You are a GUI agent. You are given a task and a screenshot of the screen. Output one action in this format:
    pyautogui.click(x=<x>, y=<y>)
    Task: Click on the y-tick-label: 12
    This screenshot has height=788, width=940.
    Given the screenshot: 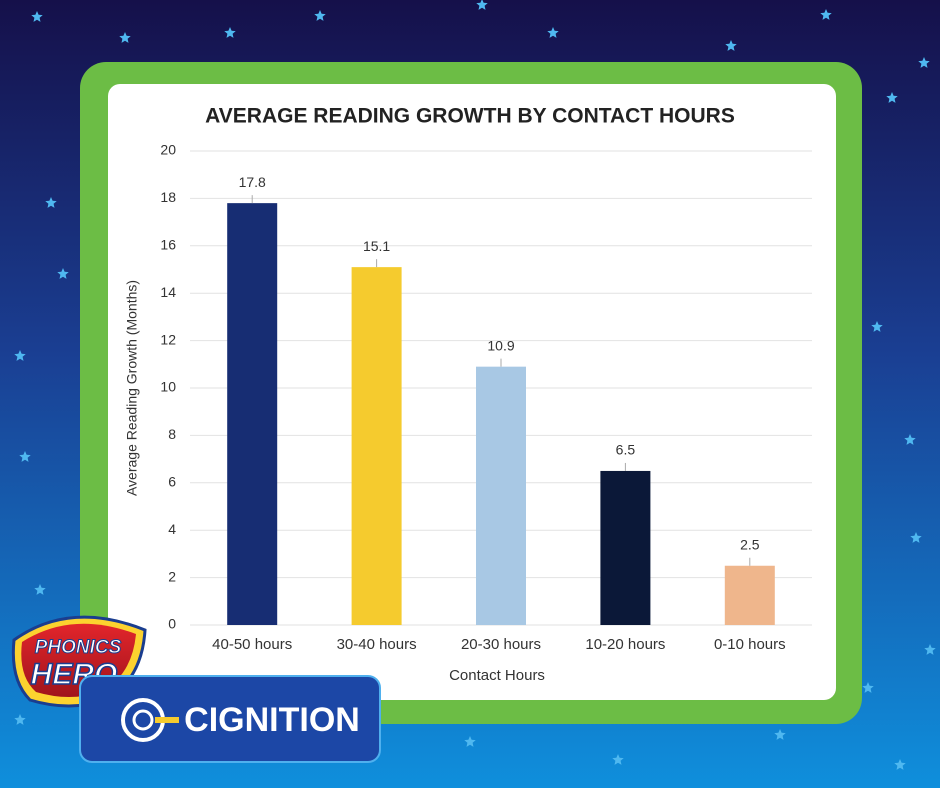 What is the action you would take?
    pyautogui.click(x=168, y=339)
    